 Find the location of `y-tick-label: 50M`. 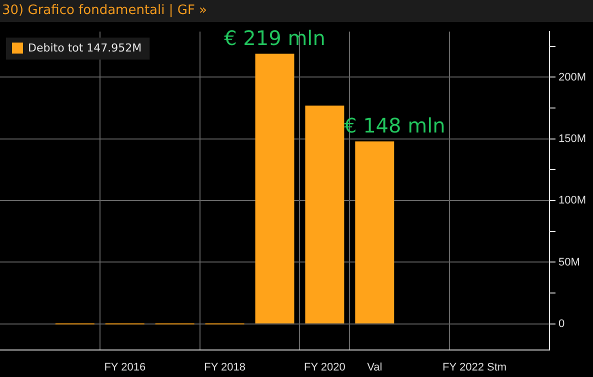

y-tick-label: 50M is located at coordinates (569, 262).